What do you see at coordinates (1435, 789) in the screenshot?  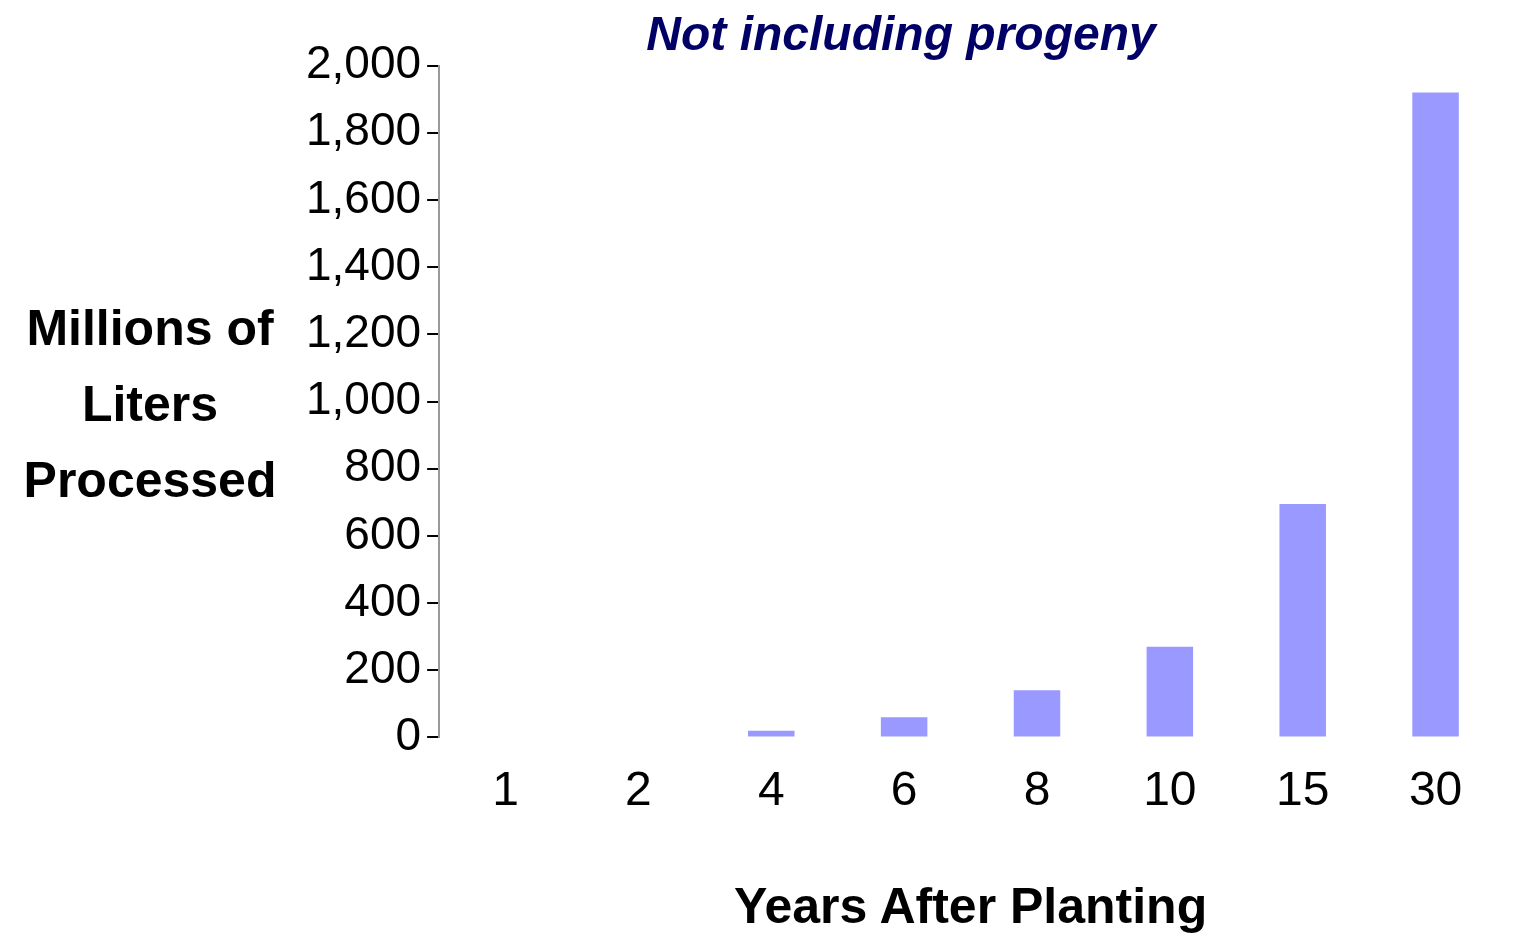 I see `x-tick-label: 30` at bounding box center [1435, 789].